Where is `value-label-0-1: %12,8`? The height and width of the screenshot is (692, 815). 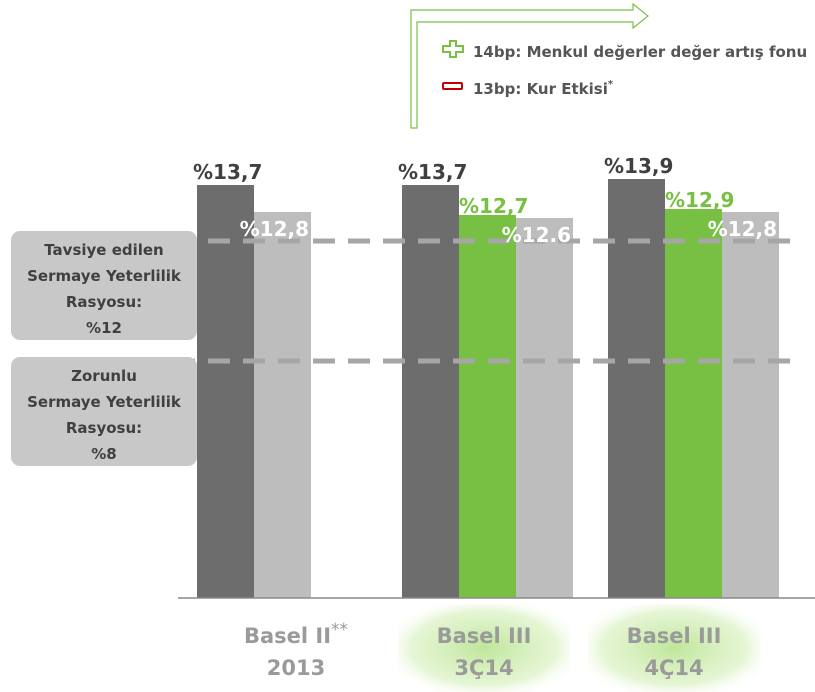 value-label-0-1: %12,8 is located at coordinates (274, 229).